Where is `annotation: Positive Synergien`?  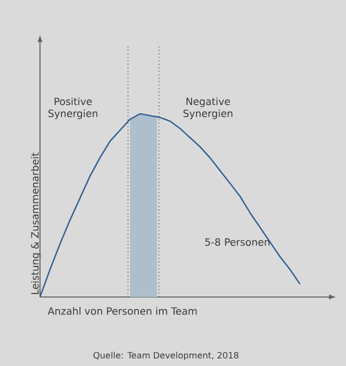 annotation: Positive Synergien is located at coordinates (73, 108).